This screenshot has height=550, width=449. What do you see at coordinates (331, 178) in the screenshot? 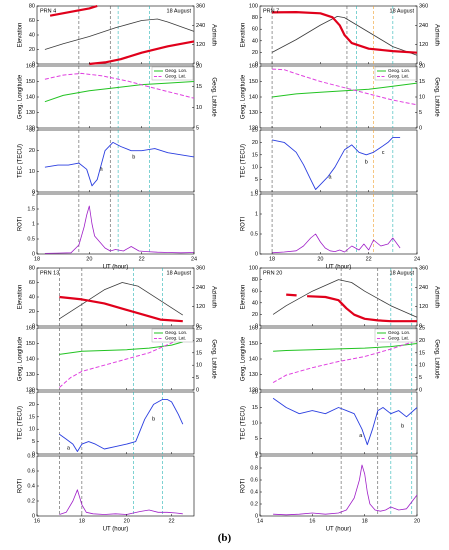
I see `panel-prn7-tec-annotation-a: a` at bounding box center [331, 178].